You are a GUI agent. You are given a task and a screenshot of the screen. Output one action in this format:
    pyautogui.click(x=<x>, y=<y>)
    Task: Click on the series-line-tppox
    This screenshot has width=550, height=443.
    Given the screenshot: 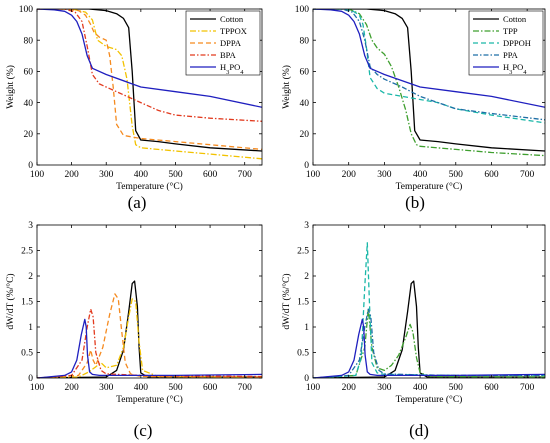 What is the action you would take?
    pyautogui.click(x=149, y=338)
    